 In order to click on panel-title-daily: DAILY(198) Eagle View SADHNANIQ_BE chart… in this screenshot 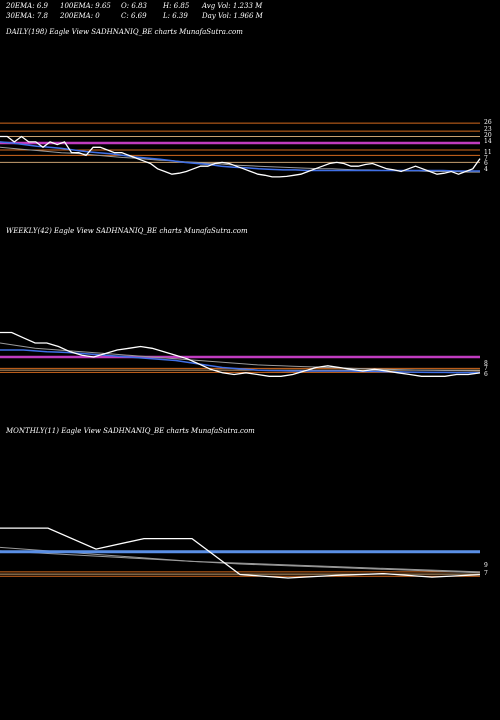, I will do `click(124, 32)`.